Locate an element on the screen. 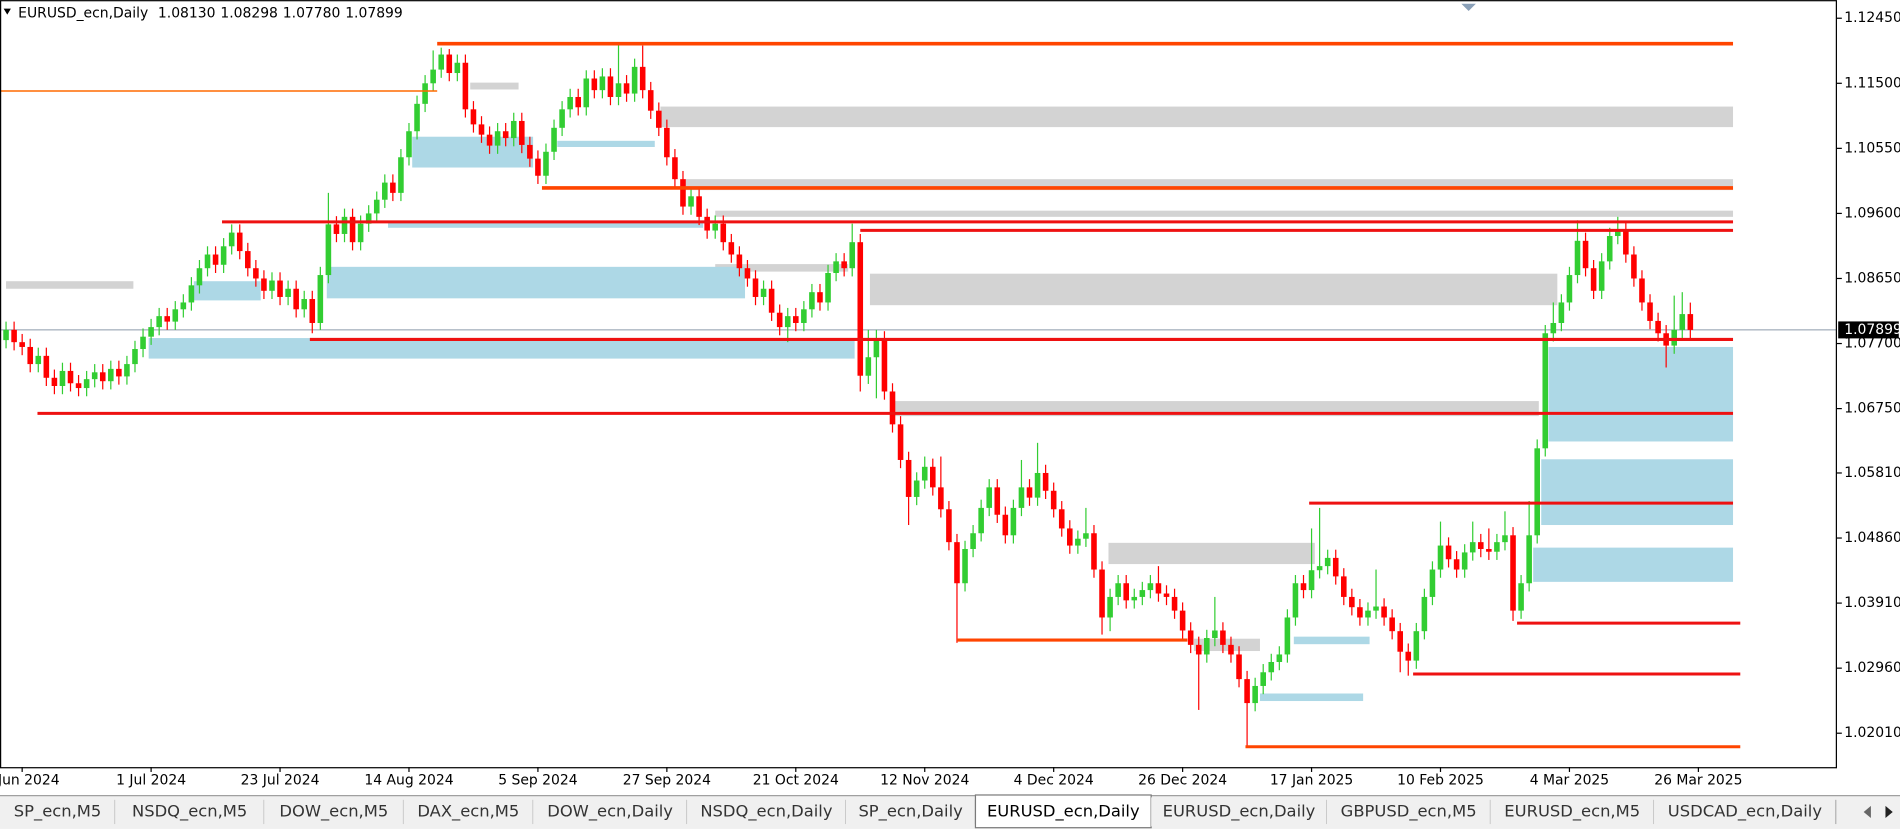 The image size is (1900, 829). tab: NSDQ_ecn,Daily is located at coordinates (767, 812).